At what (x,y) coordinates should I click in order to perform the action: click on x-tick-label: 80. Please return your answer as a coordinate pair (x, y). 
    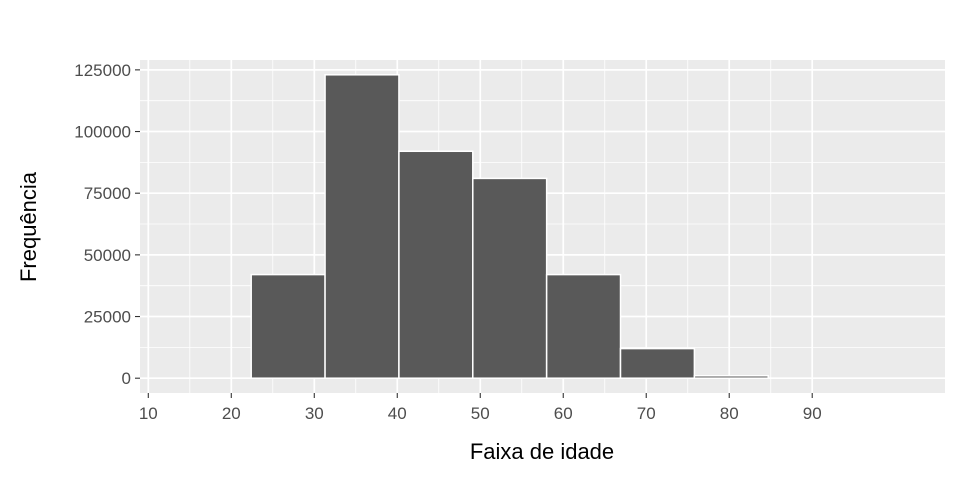
    Looking at the image, I should click on (729, 413).